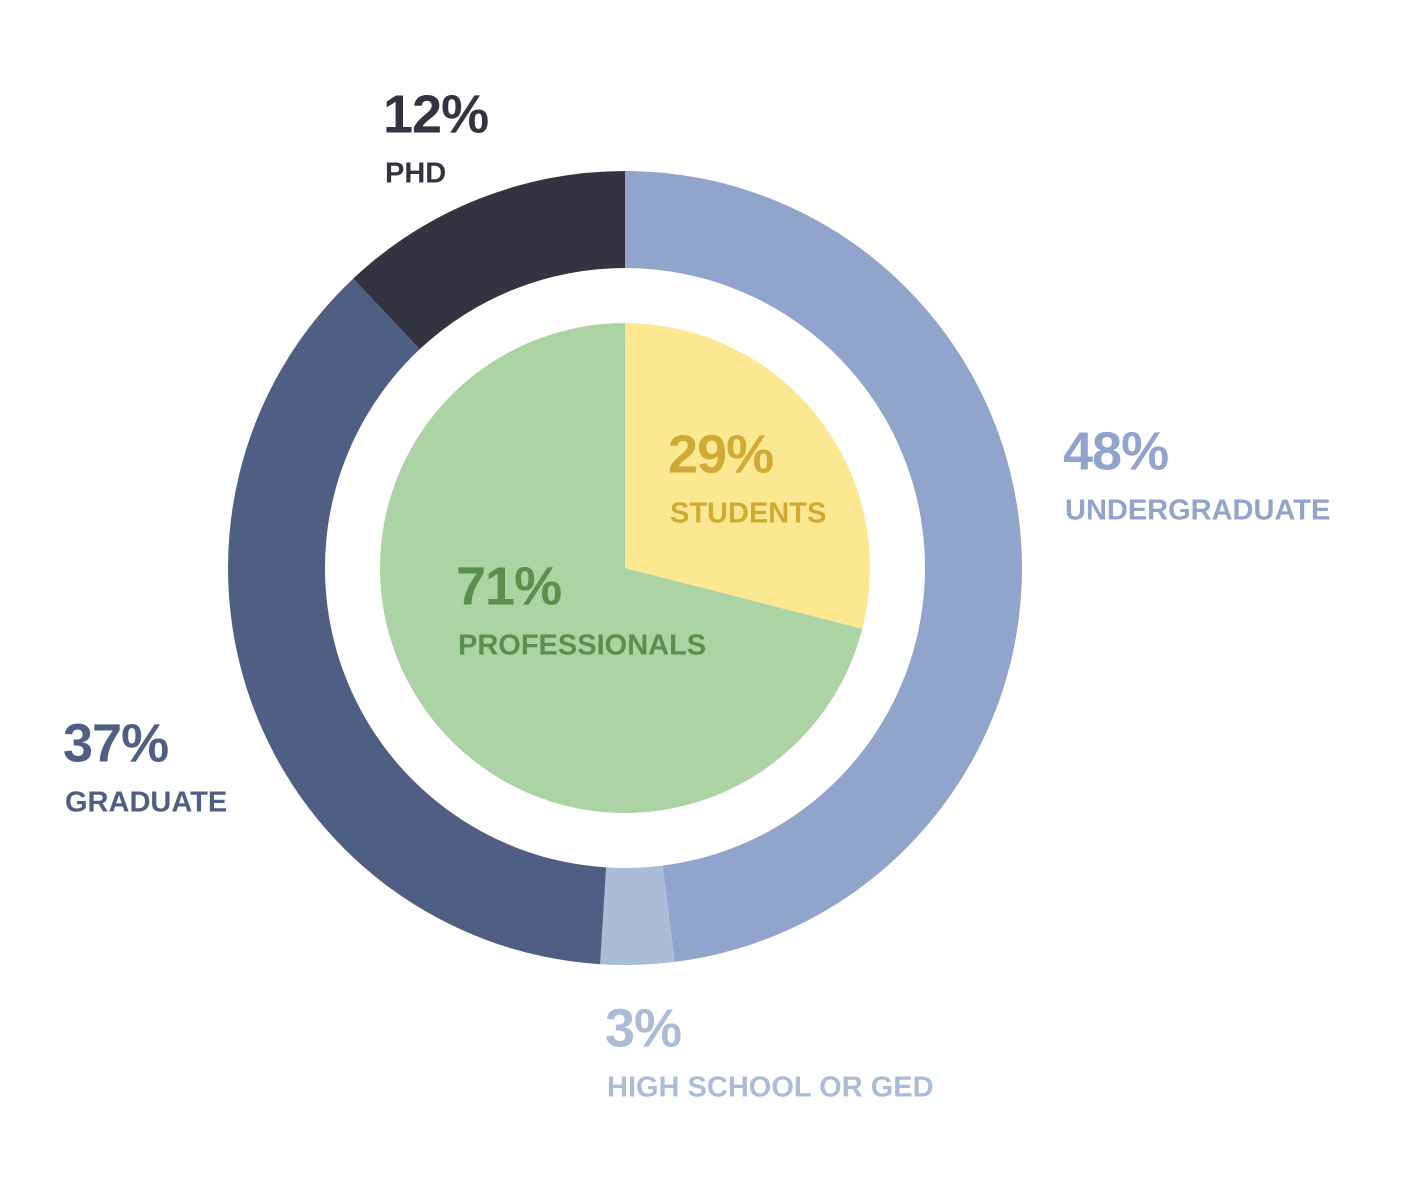 This screenshot has width=1401, height=1201. Describe the element at coordinates (582, 646) in the screenshot. I see `category-label: PROFESSIONALS` at that location.